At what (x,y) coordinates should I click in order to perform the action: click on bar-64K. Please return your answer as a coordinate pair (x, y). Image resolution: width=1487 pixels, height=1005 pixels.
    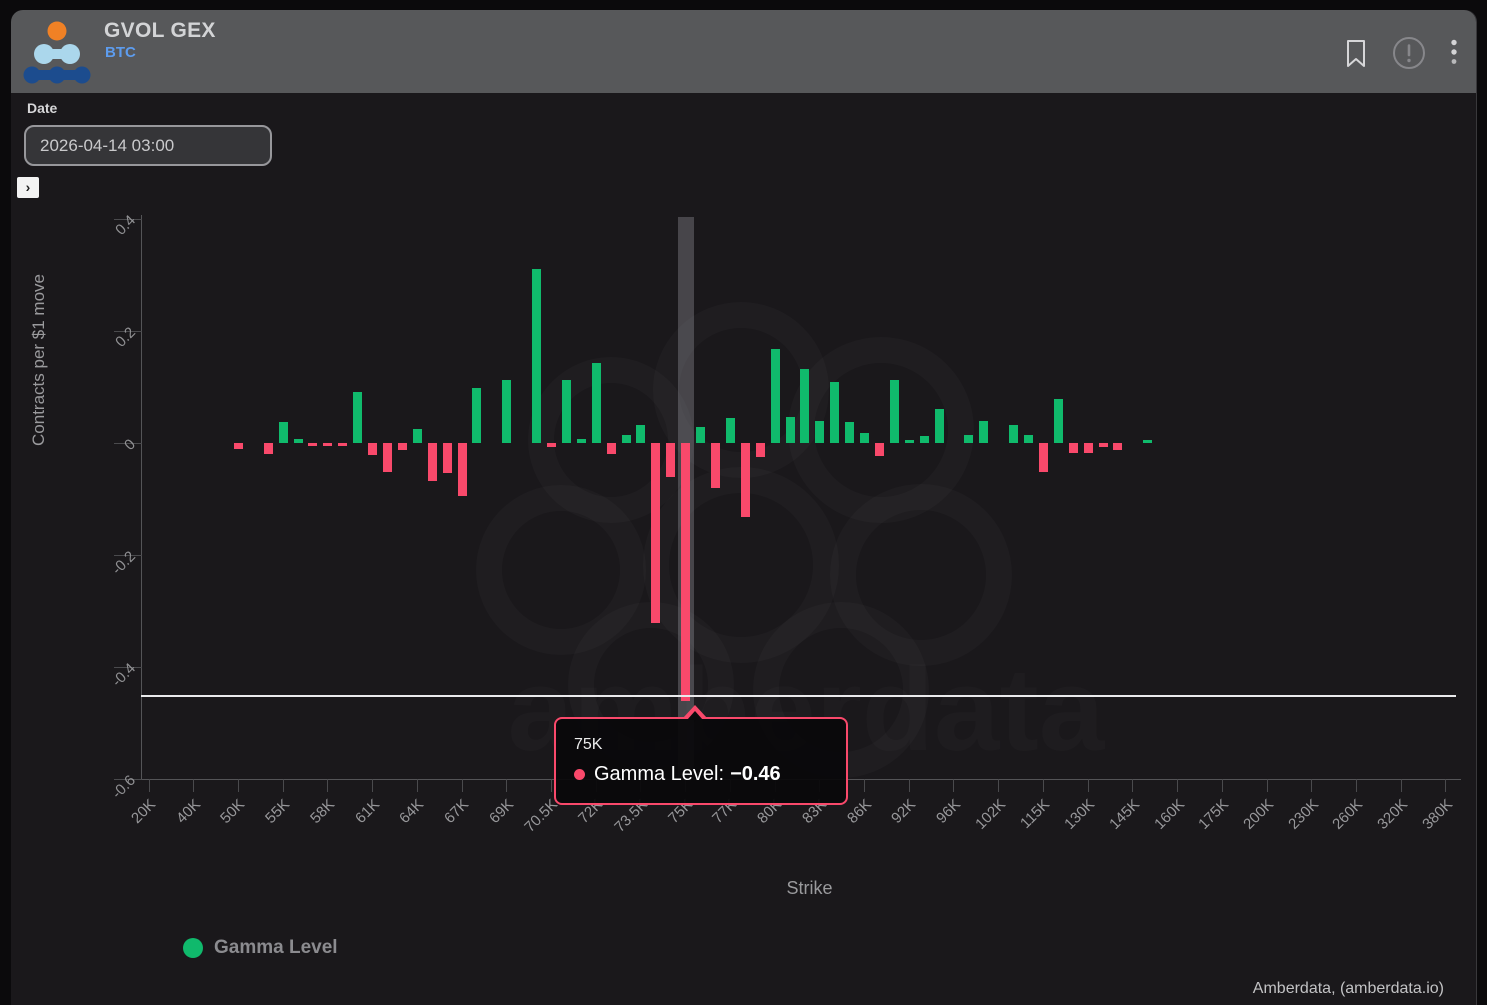
    Looking at the image, I should click on (417, 436).